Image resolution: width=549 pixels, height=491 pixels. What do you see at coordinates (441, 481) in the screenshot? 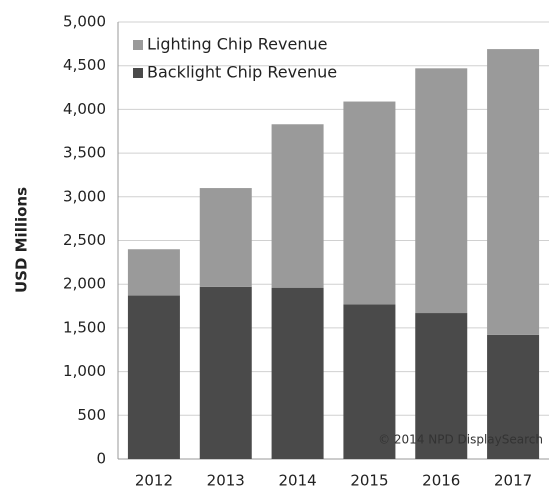
I see `x-tick-label: 2016` at bounding box center [441, 481].